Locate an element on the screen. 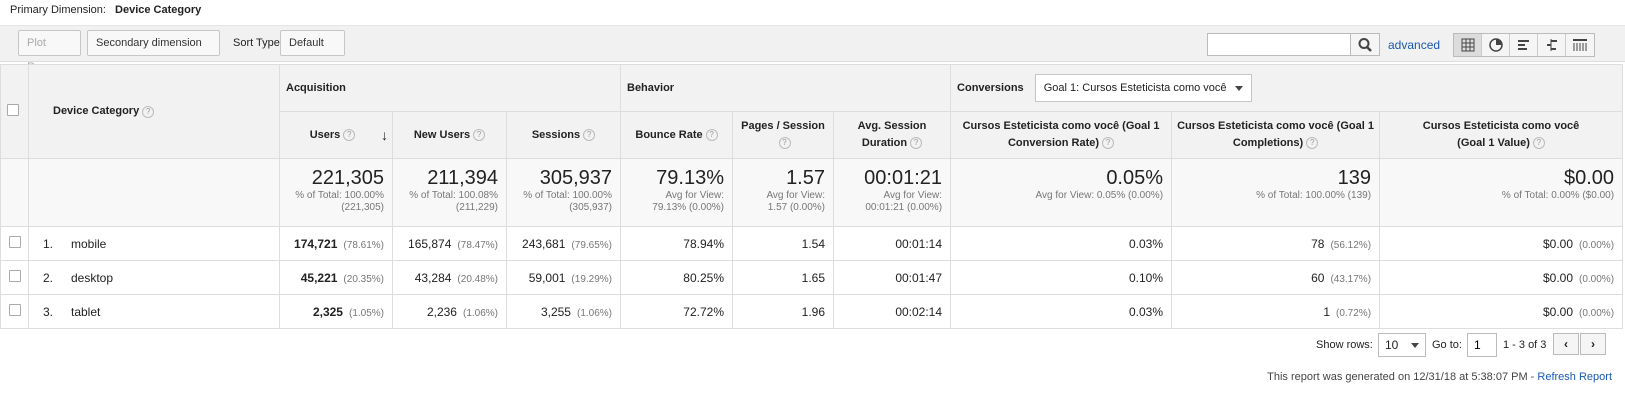 This screenshot has height=405, width=1625. show-rows-select: 10 is located at coordinates (1402, 345).